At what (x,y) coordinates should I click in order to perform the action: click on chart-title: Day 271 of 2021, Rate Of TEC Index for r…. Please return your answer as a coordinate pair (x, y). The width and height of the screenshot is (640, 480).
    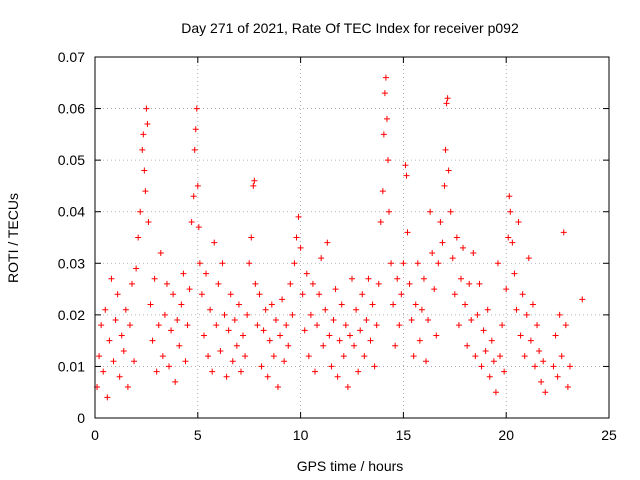
    Looking at the image, I should click on (350, 28).